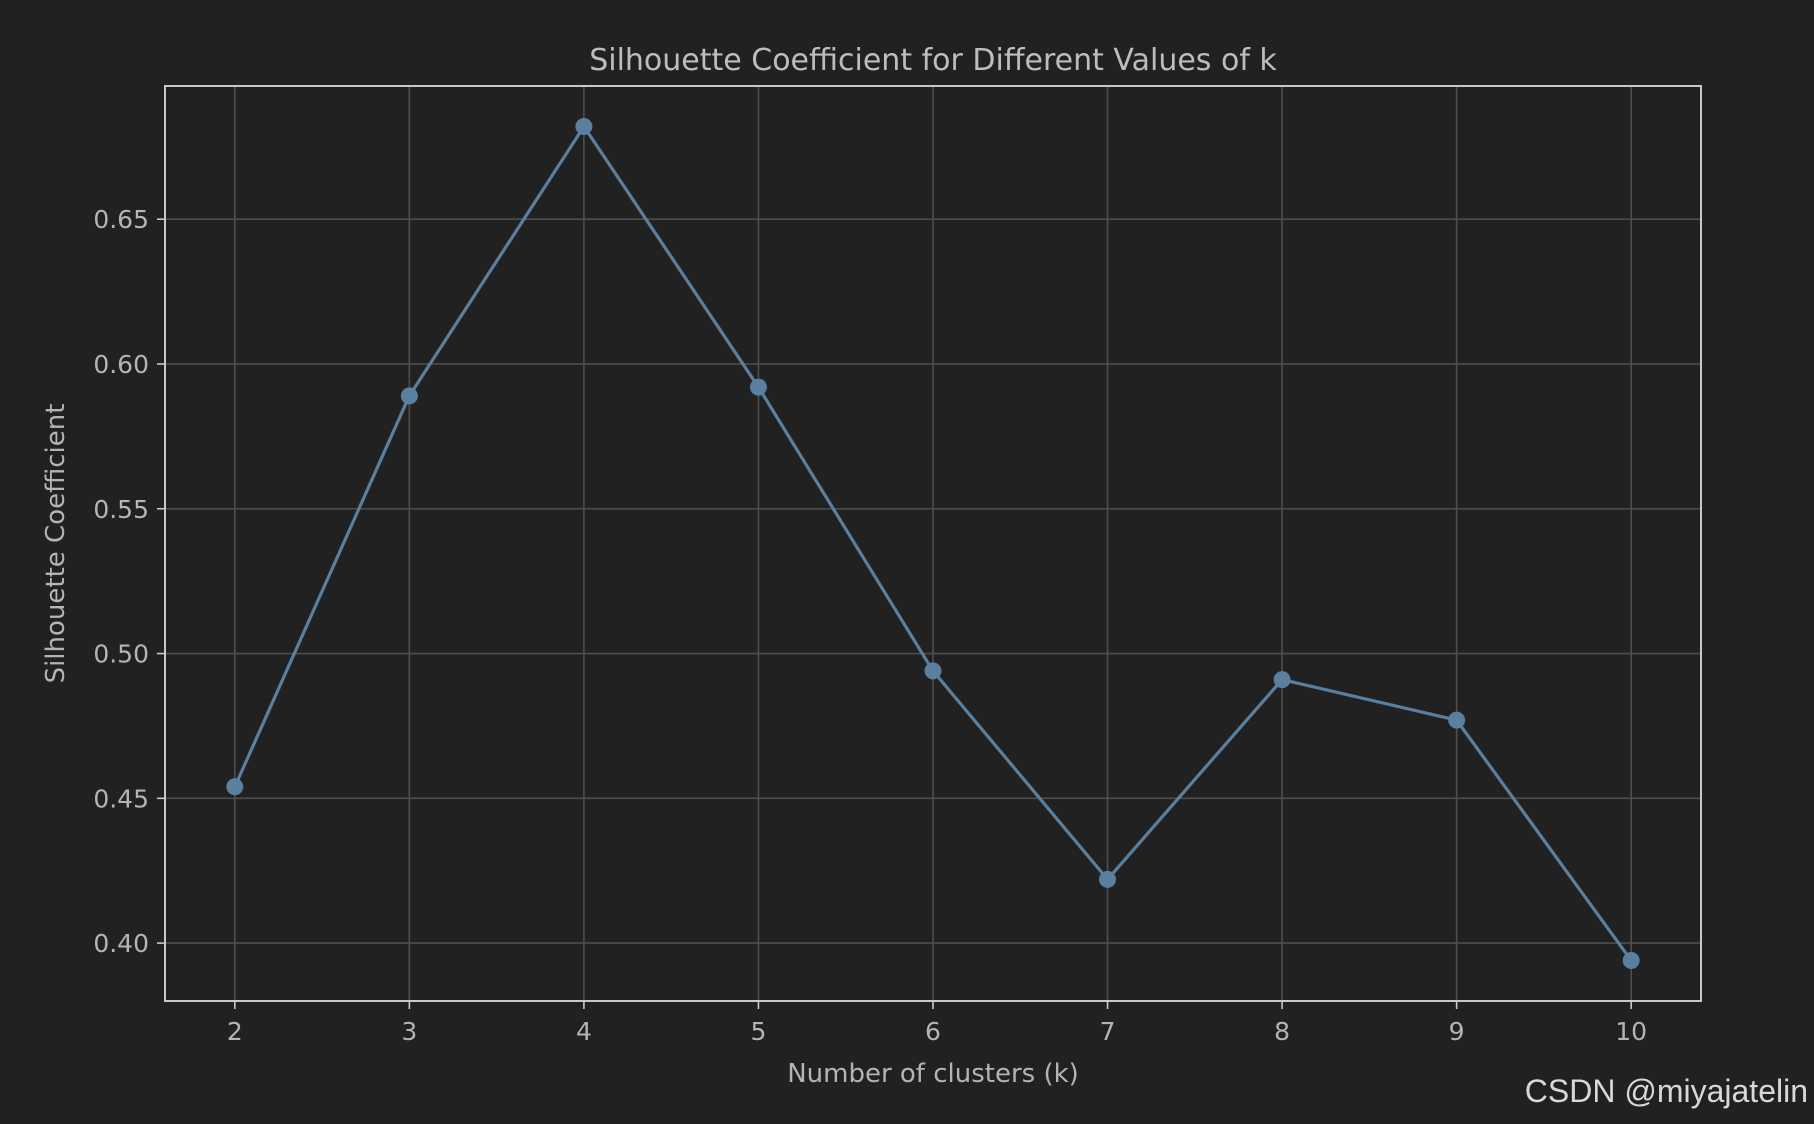  What do you see at coordinates (56, 544) in the screenshot?
I see `y-axis-label: Silhouette Coefficient` at bounding box center [56, 544].